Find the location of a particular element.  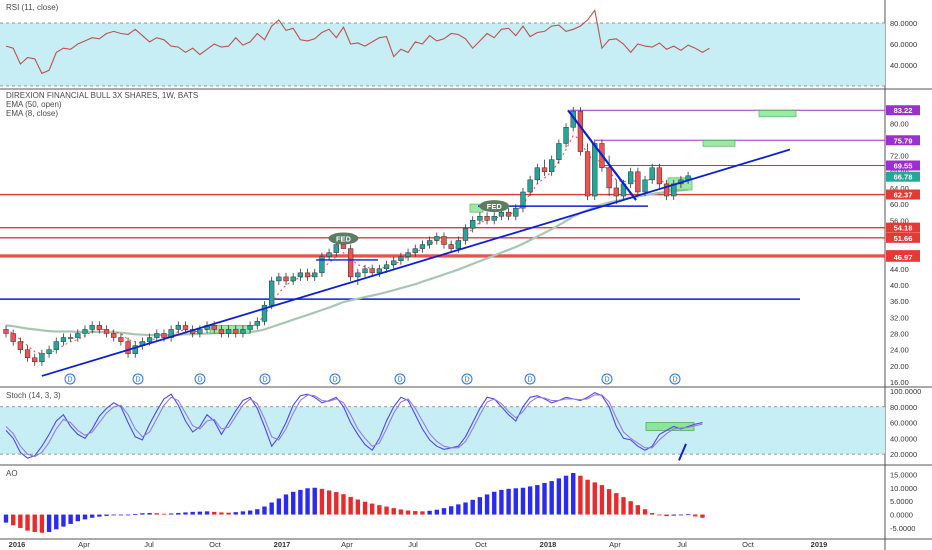

stoch-k-line is located at coordinates (354, 425).